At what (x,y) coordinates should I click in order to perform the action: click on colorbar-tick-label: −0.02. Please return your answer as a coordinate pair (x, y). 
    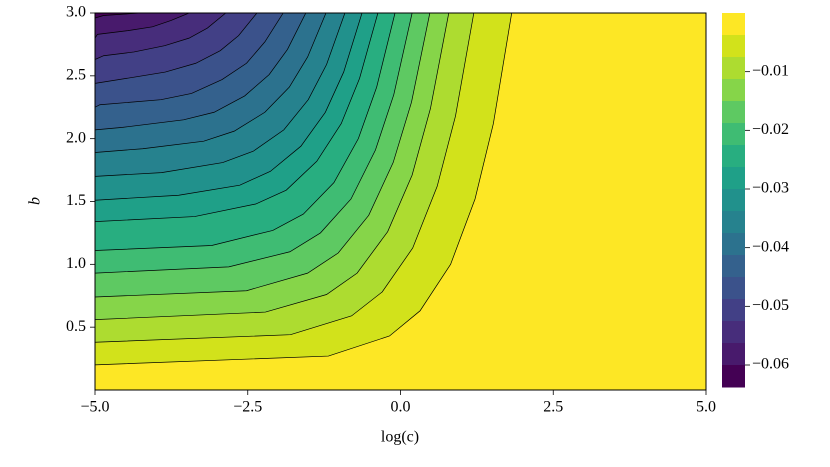
    Looking at the image, I should click on (770, 129).